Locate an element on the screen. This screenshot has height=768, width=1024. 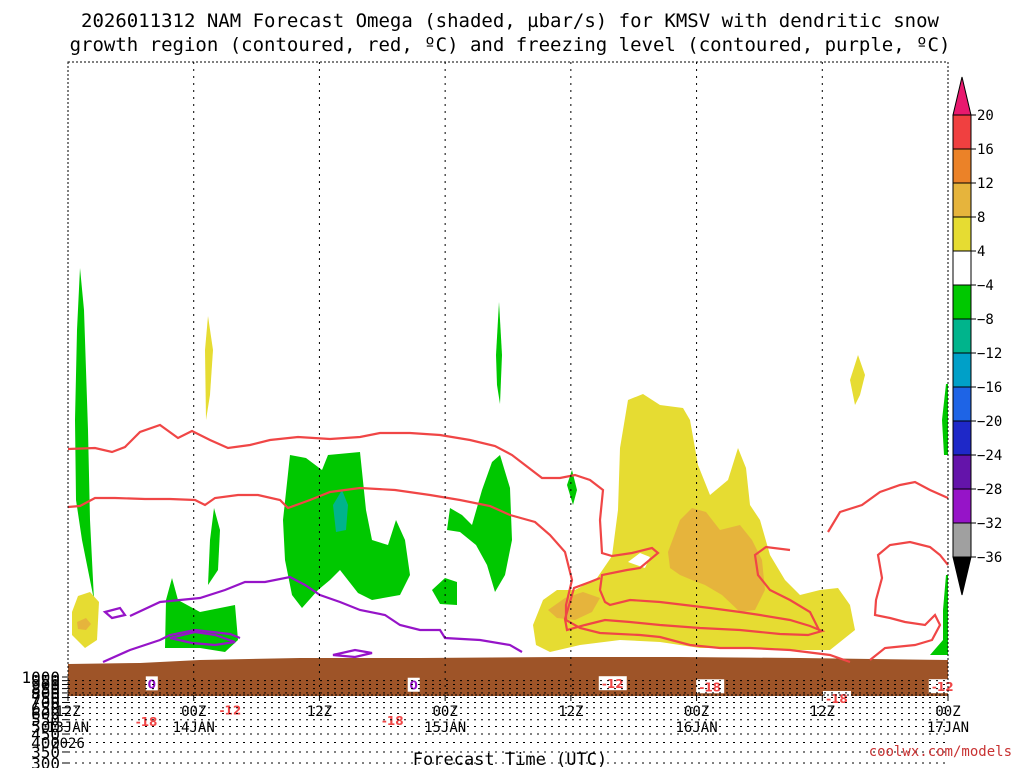
contour-label-2: -18 is located at coordinates (393, 721).